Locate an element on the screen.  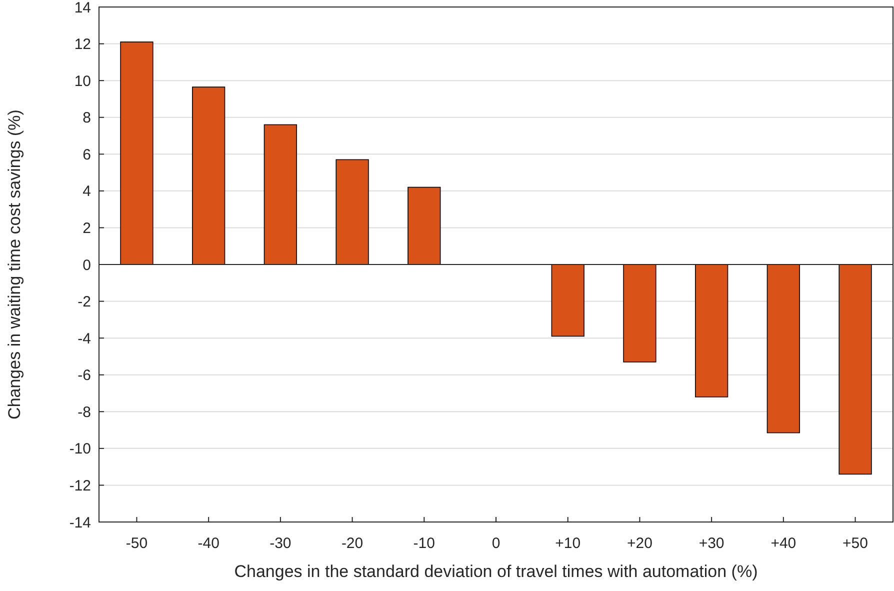
x-tick-label: -10 is located at coordinates (424, 543).